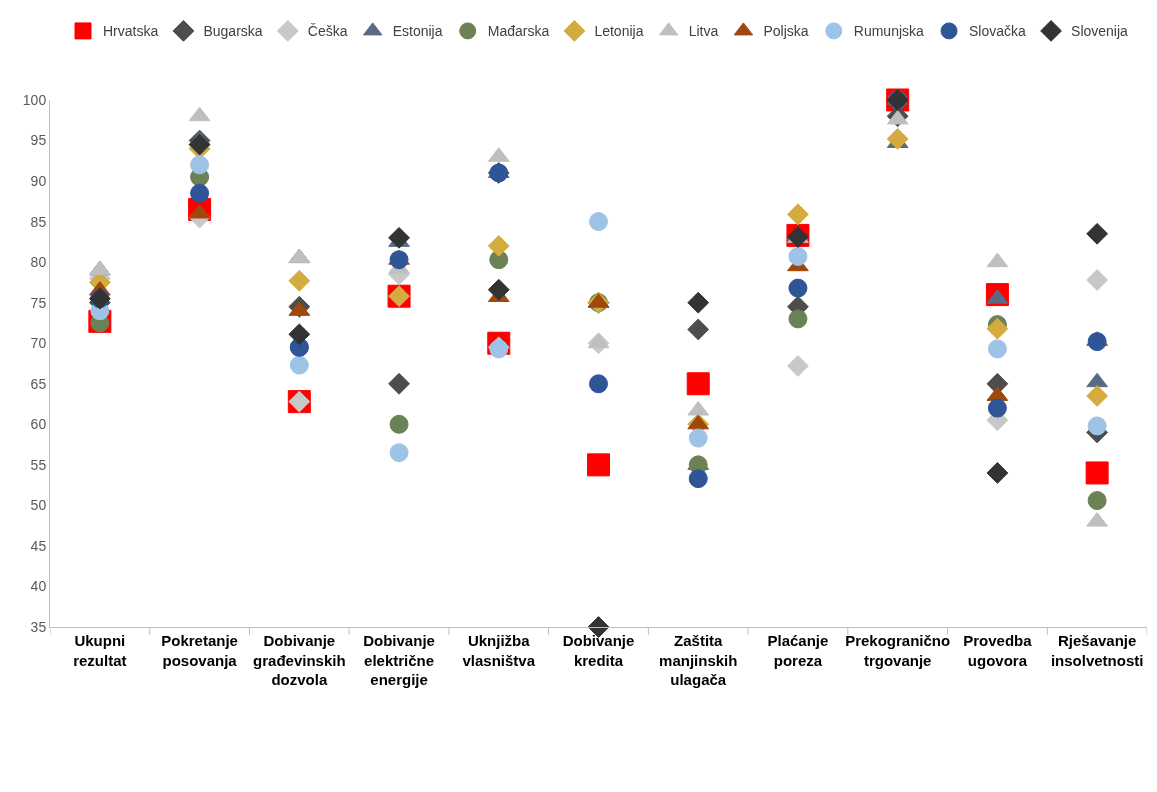 Image resolution: width=1157 pixels, height=792 pixels. What do you see at coordinates (1100, 31) in the screenshot?
I see `legend-label: Slovenija` at bounding box center [1100, 31].